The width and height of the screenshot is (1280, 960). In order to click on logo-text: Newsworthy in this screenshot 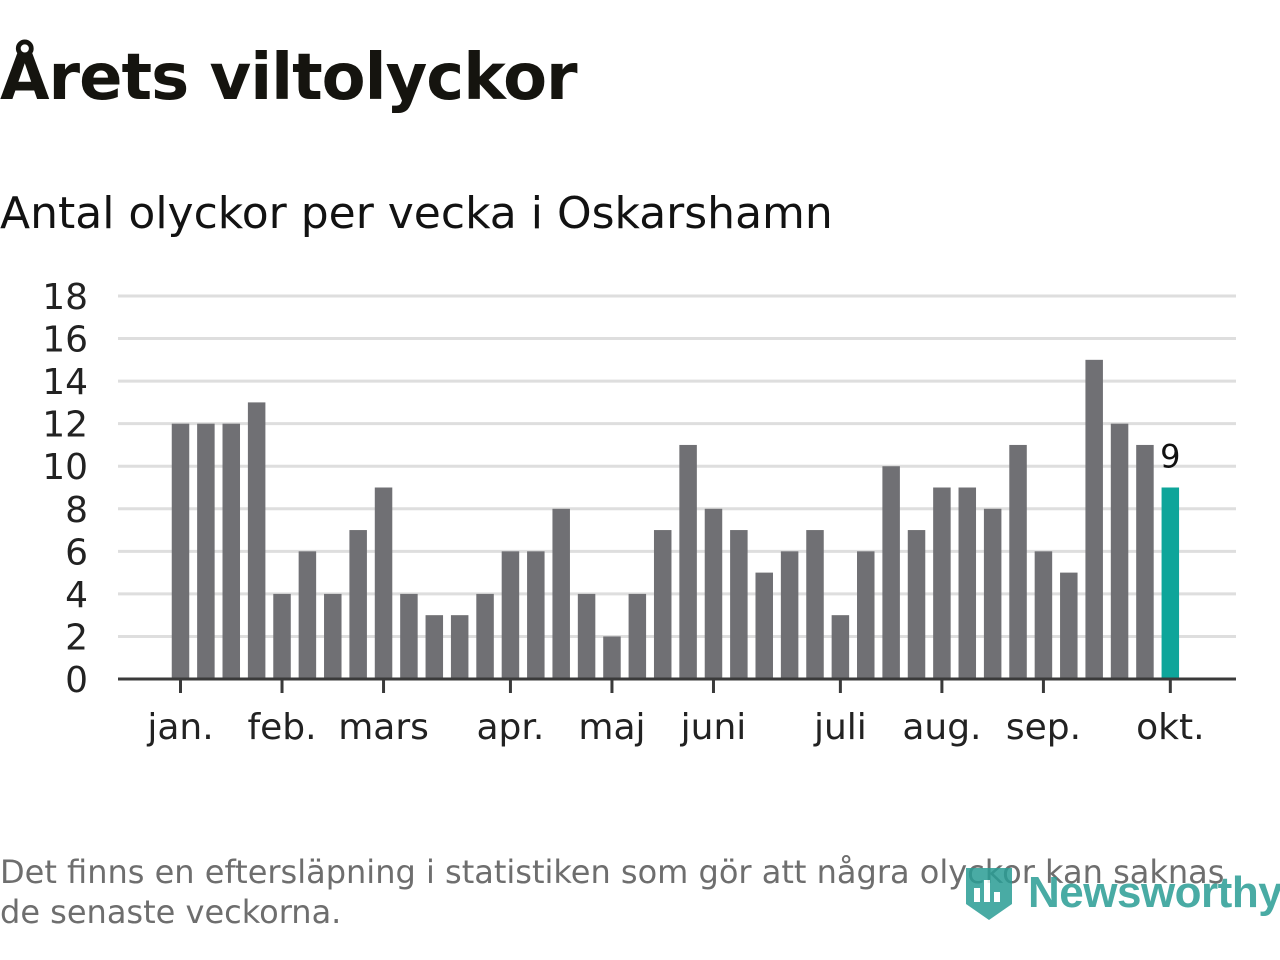, I will do `click(1154, 892)`.